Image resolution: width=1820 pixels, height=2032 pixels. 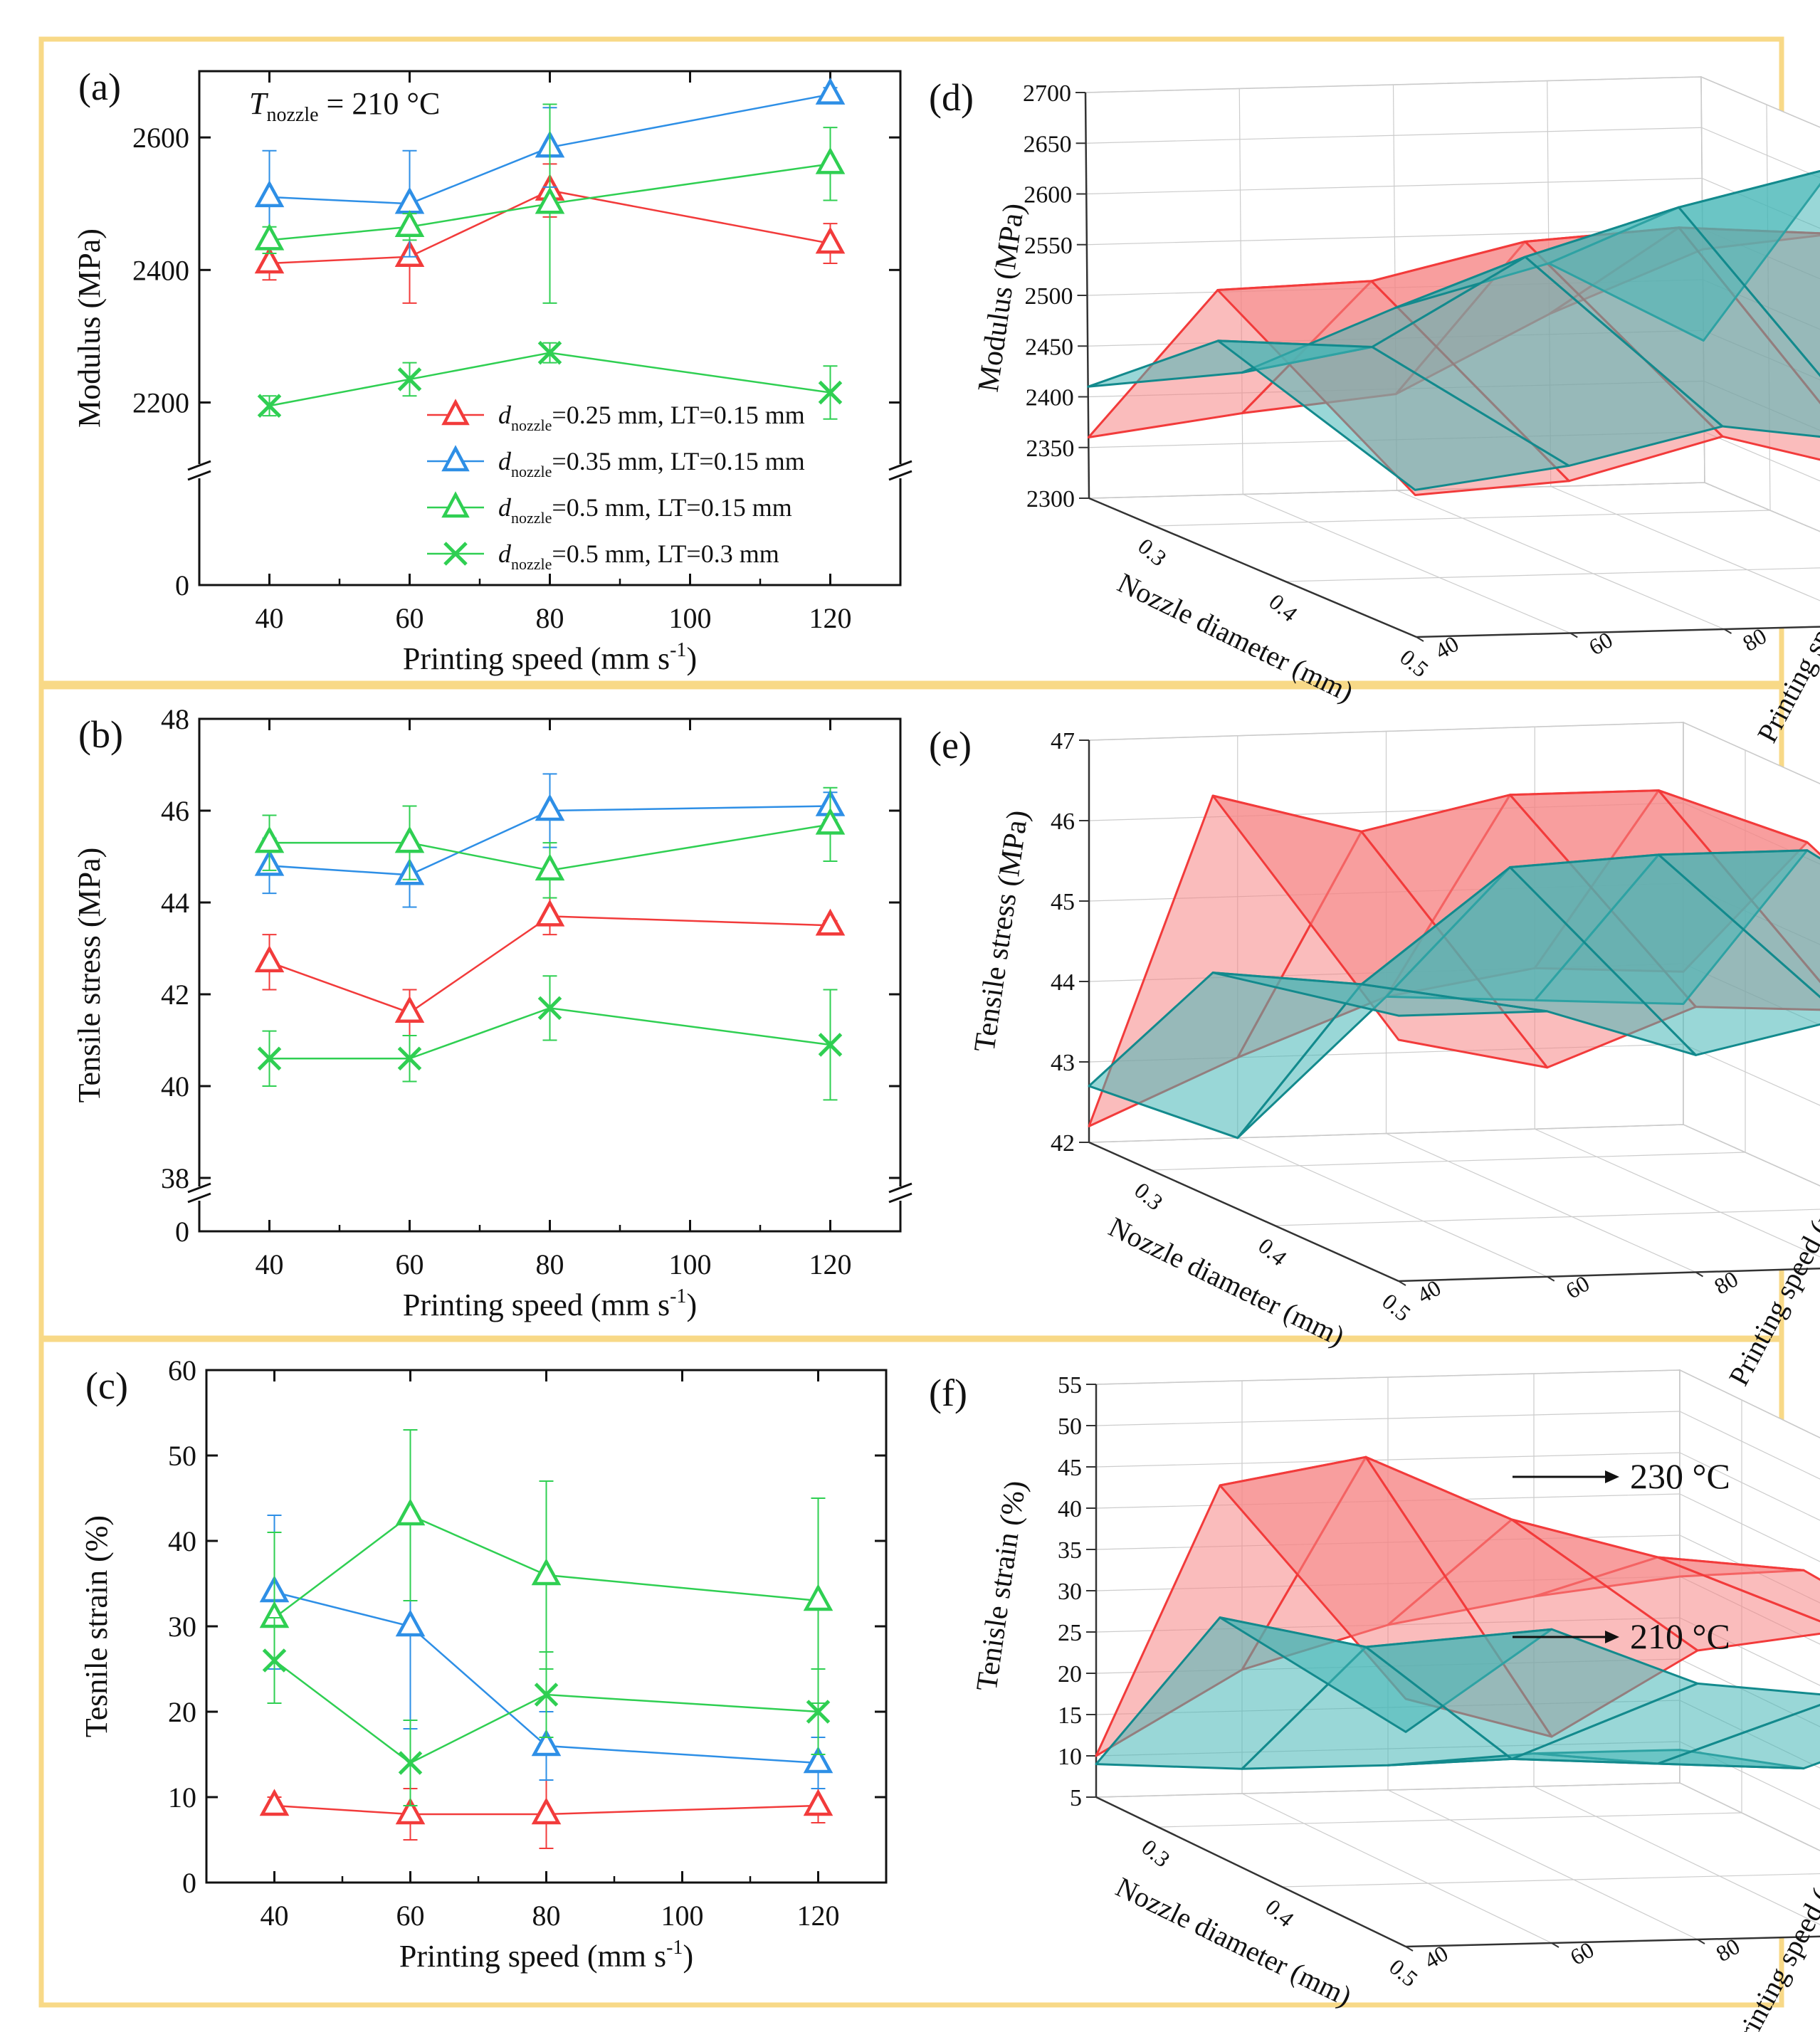 I want to click on z-tick-label: 47, so click(x=1063, y=741).